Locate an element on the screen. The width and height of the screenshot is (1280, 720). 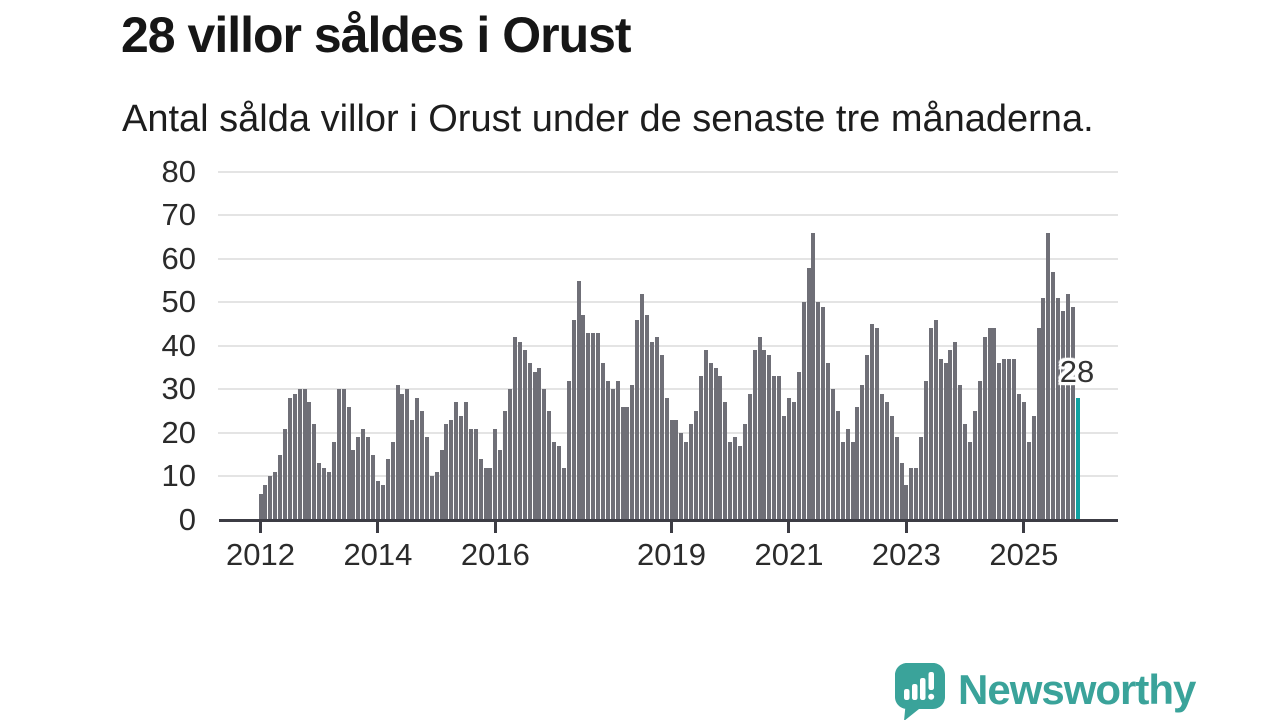
newsworthy-logo: Newsworthy is located at coordinates (1045, 691).